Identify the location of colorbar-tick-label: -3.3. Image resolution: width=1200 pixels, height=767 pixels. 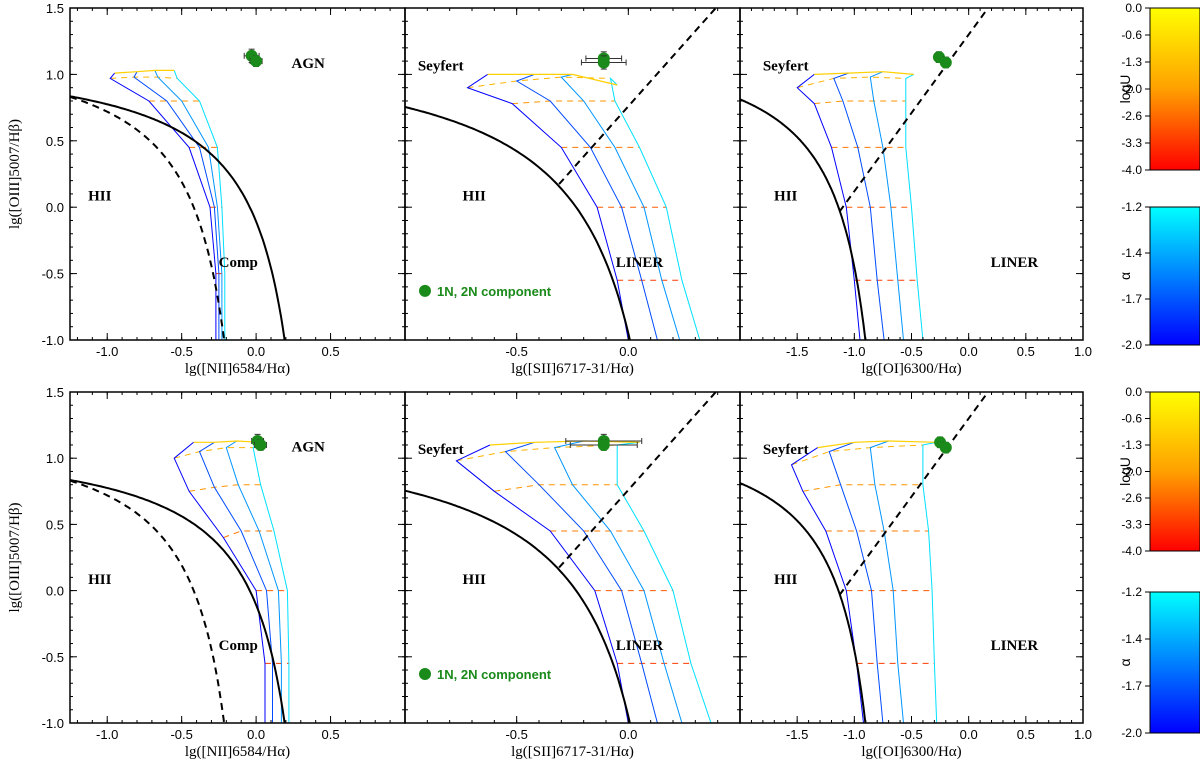
(1131, 143).